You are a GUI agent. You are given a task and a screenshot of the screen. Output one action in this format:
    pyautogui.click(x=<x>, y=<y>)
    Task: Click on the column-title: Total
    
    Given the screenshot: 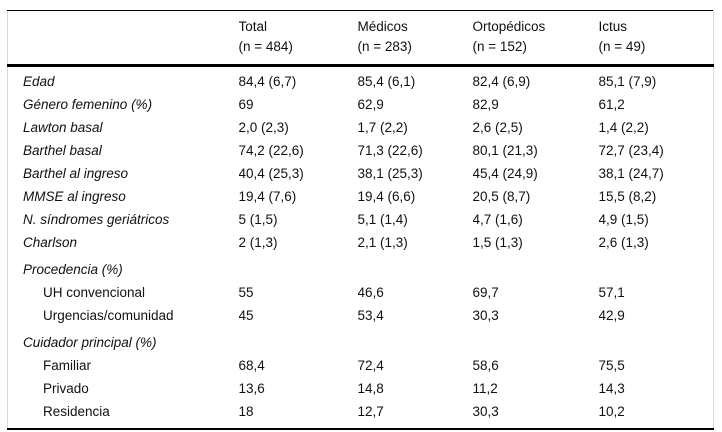 What is the action you would take?
    pyautogui.click(x=253, y=26)
    